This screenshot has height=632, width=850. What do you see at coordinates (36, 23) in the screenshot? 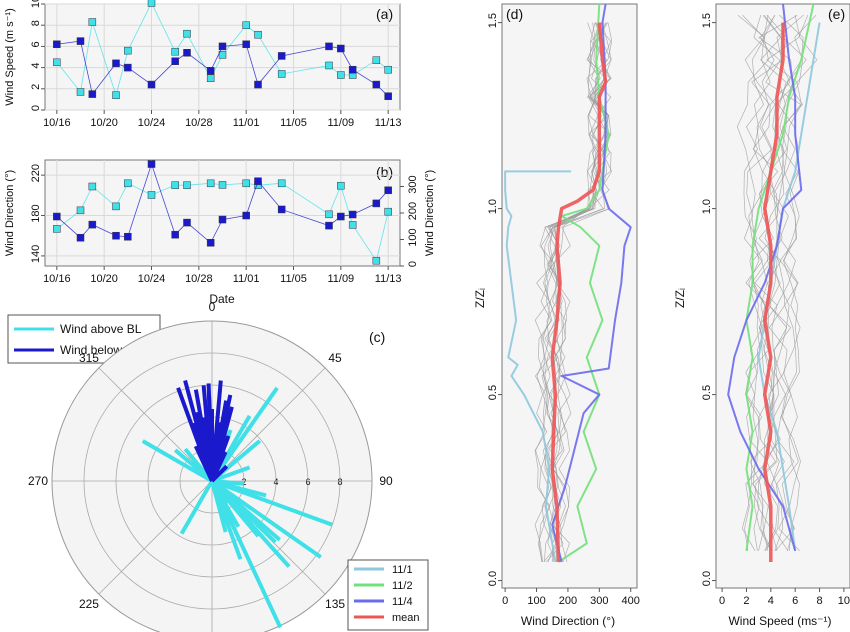
I see `y-tick-label: 8` at bounding box center [36, 23].